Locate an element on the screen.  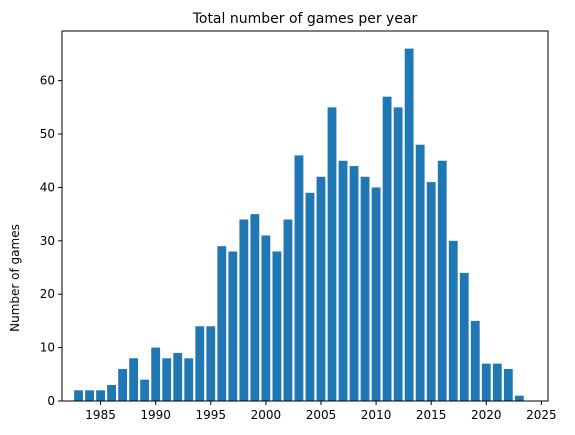
bar-1985 is located at coordinates (100, 395).